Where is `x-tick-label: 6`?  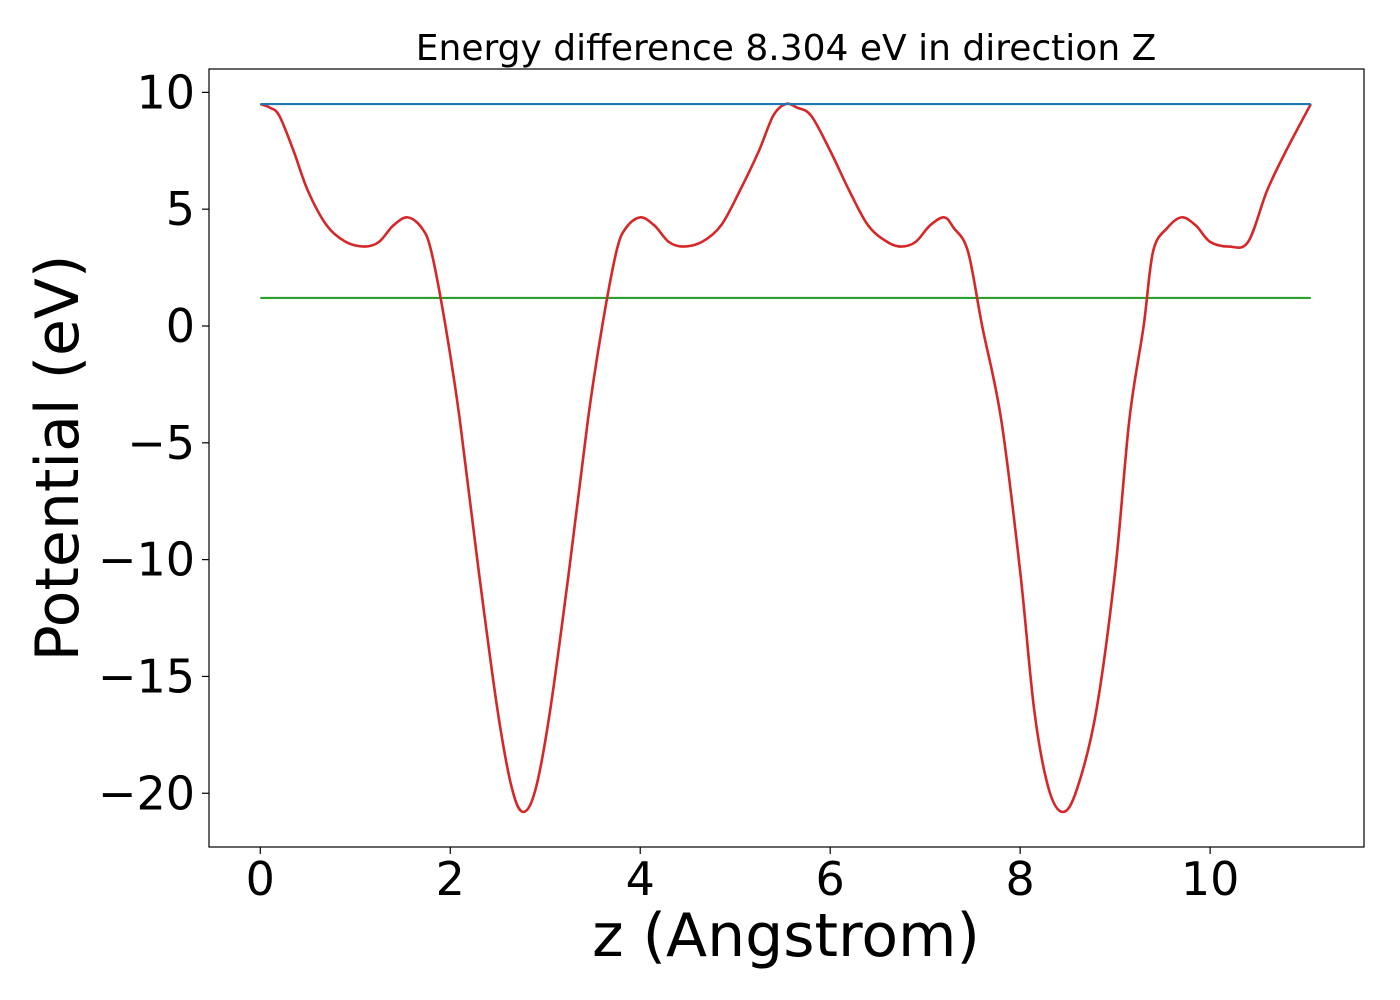
x-tick-label: 6 is located at coordinates (830, 879).